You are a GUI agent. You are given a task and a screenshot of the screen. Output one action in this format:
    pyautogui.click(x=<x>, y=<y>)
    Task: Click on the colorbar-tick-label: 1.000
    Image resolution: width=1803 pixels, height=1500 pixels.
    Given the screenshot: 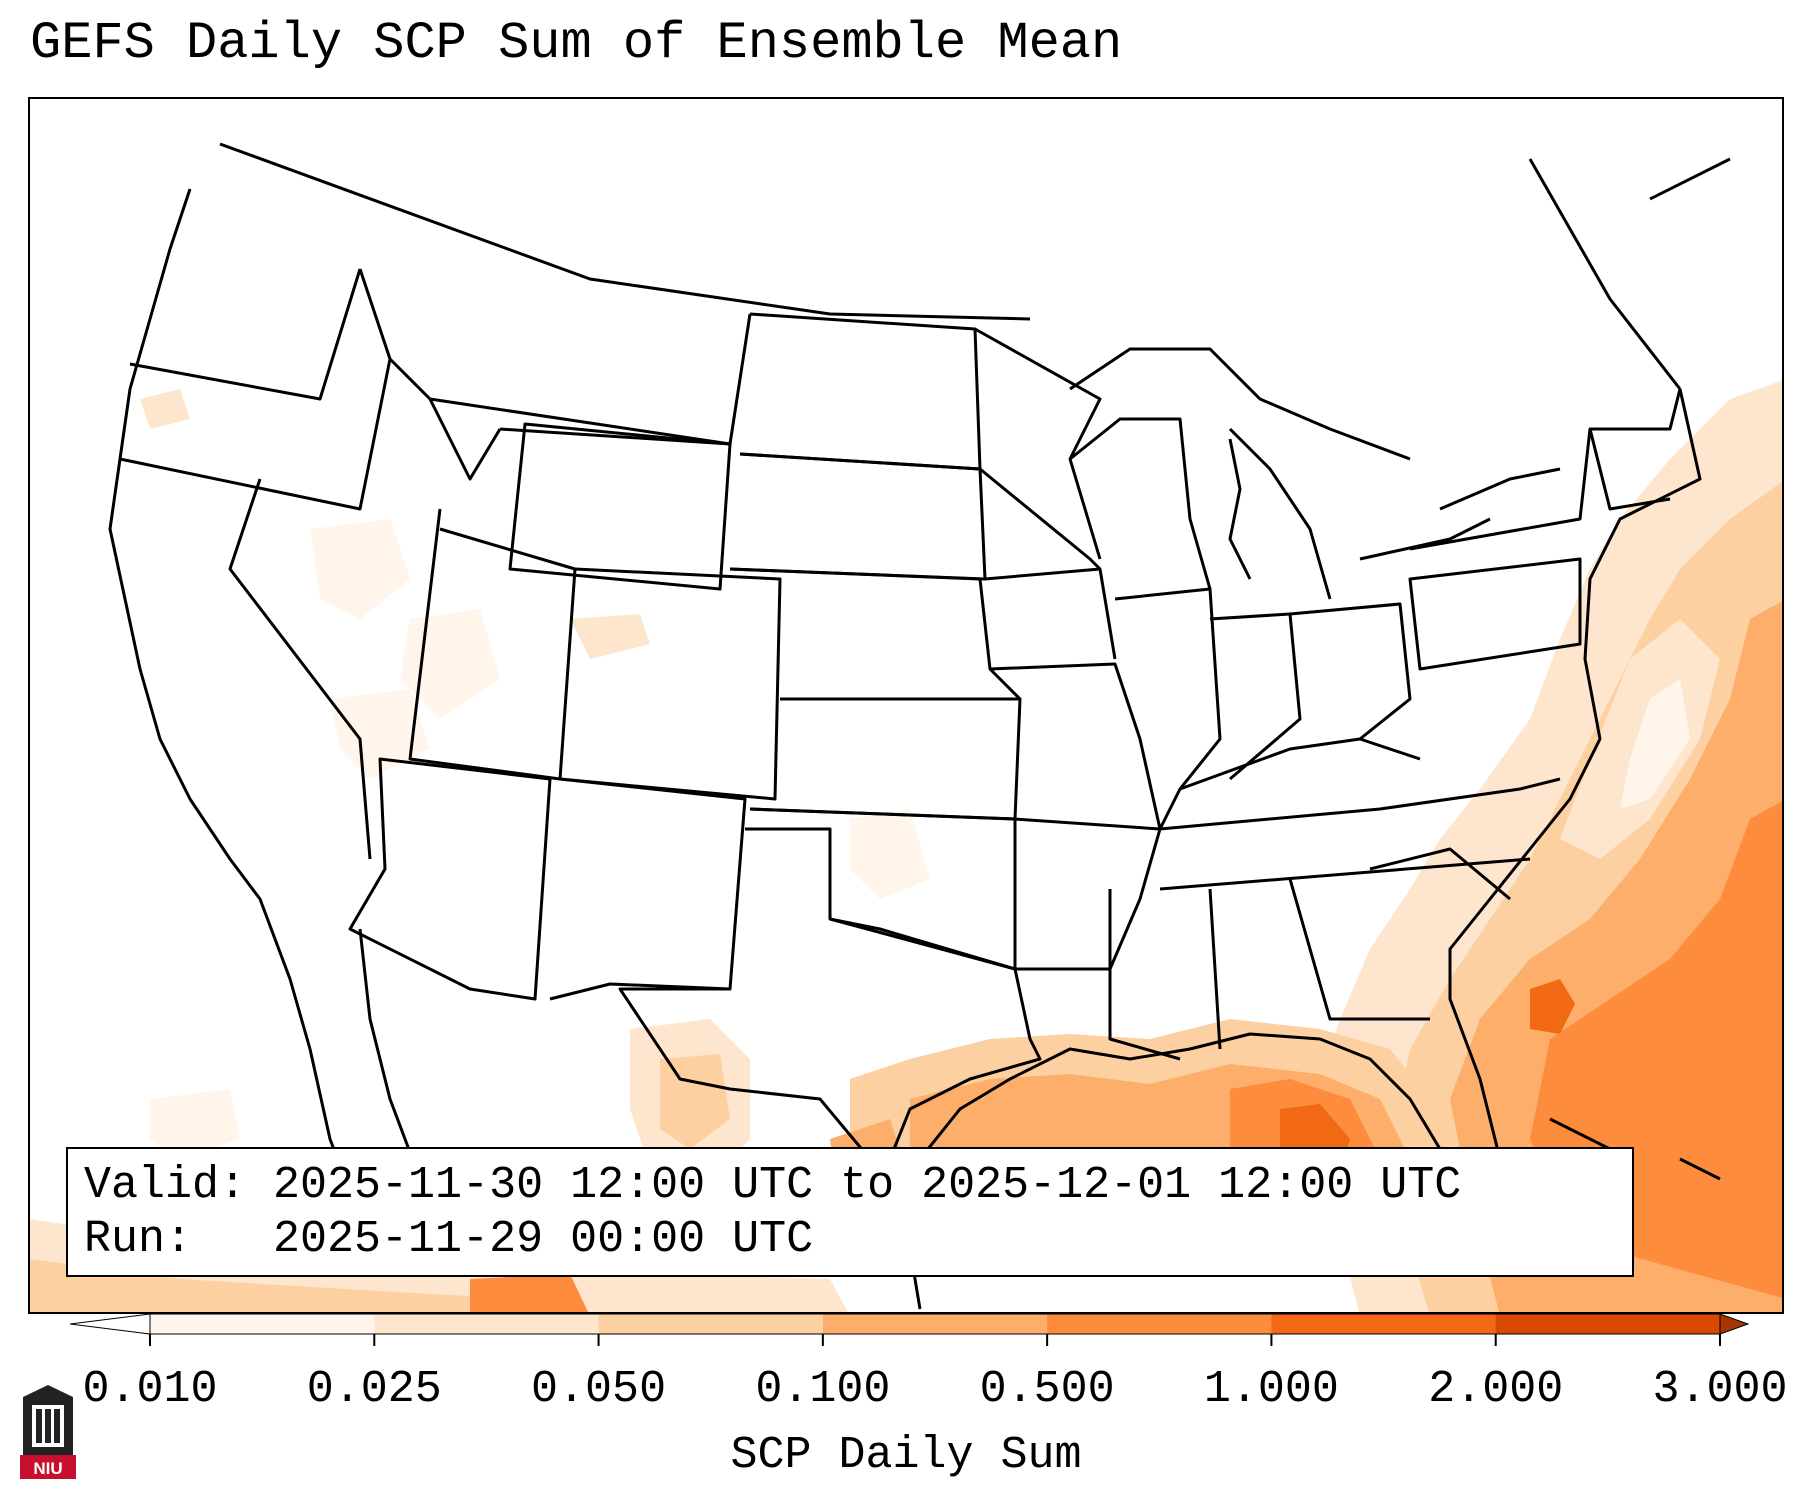 What is the action you would take?
    pyautogui.click(x=1271, y=1389)
    